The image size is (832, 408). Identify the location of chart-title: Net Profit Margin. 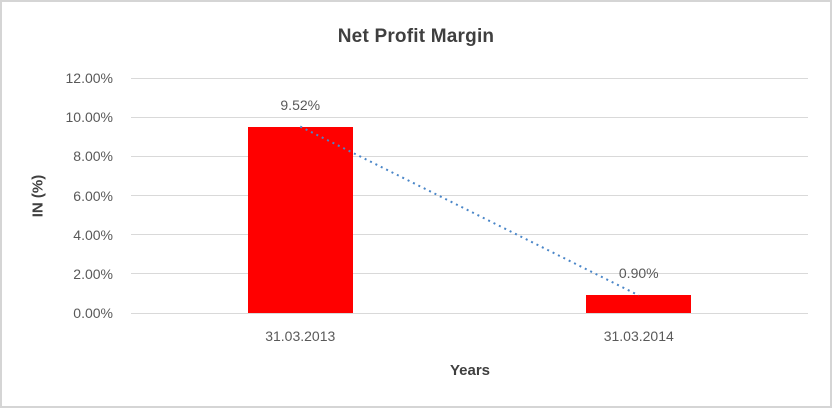
(416, 36).